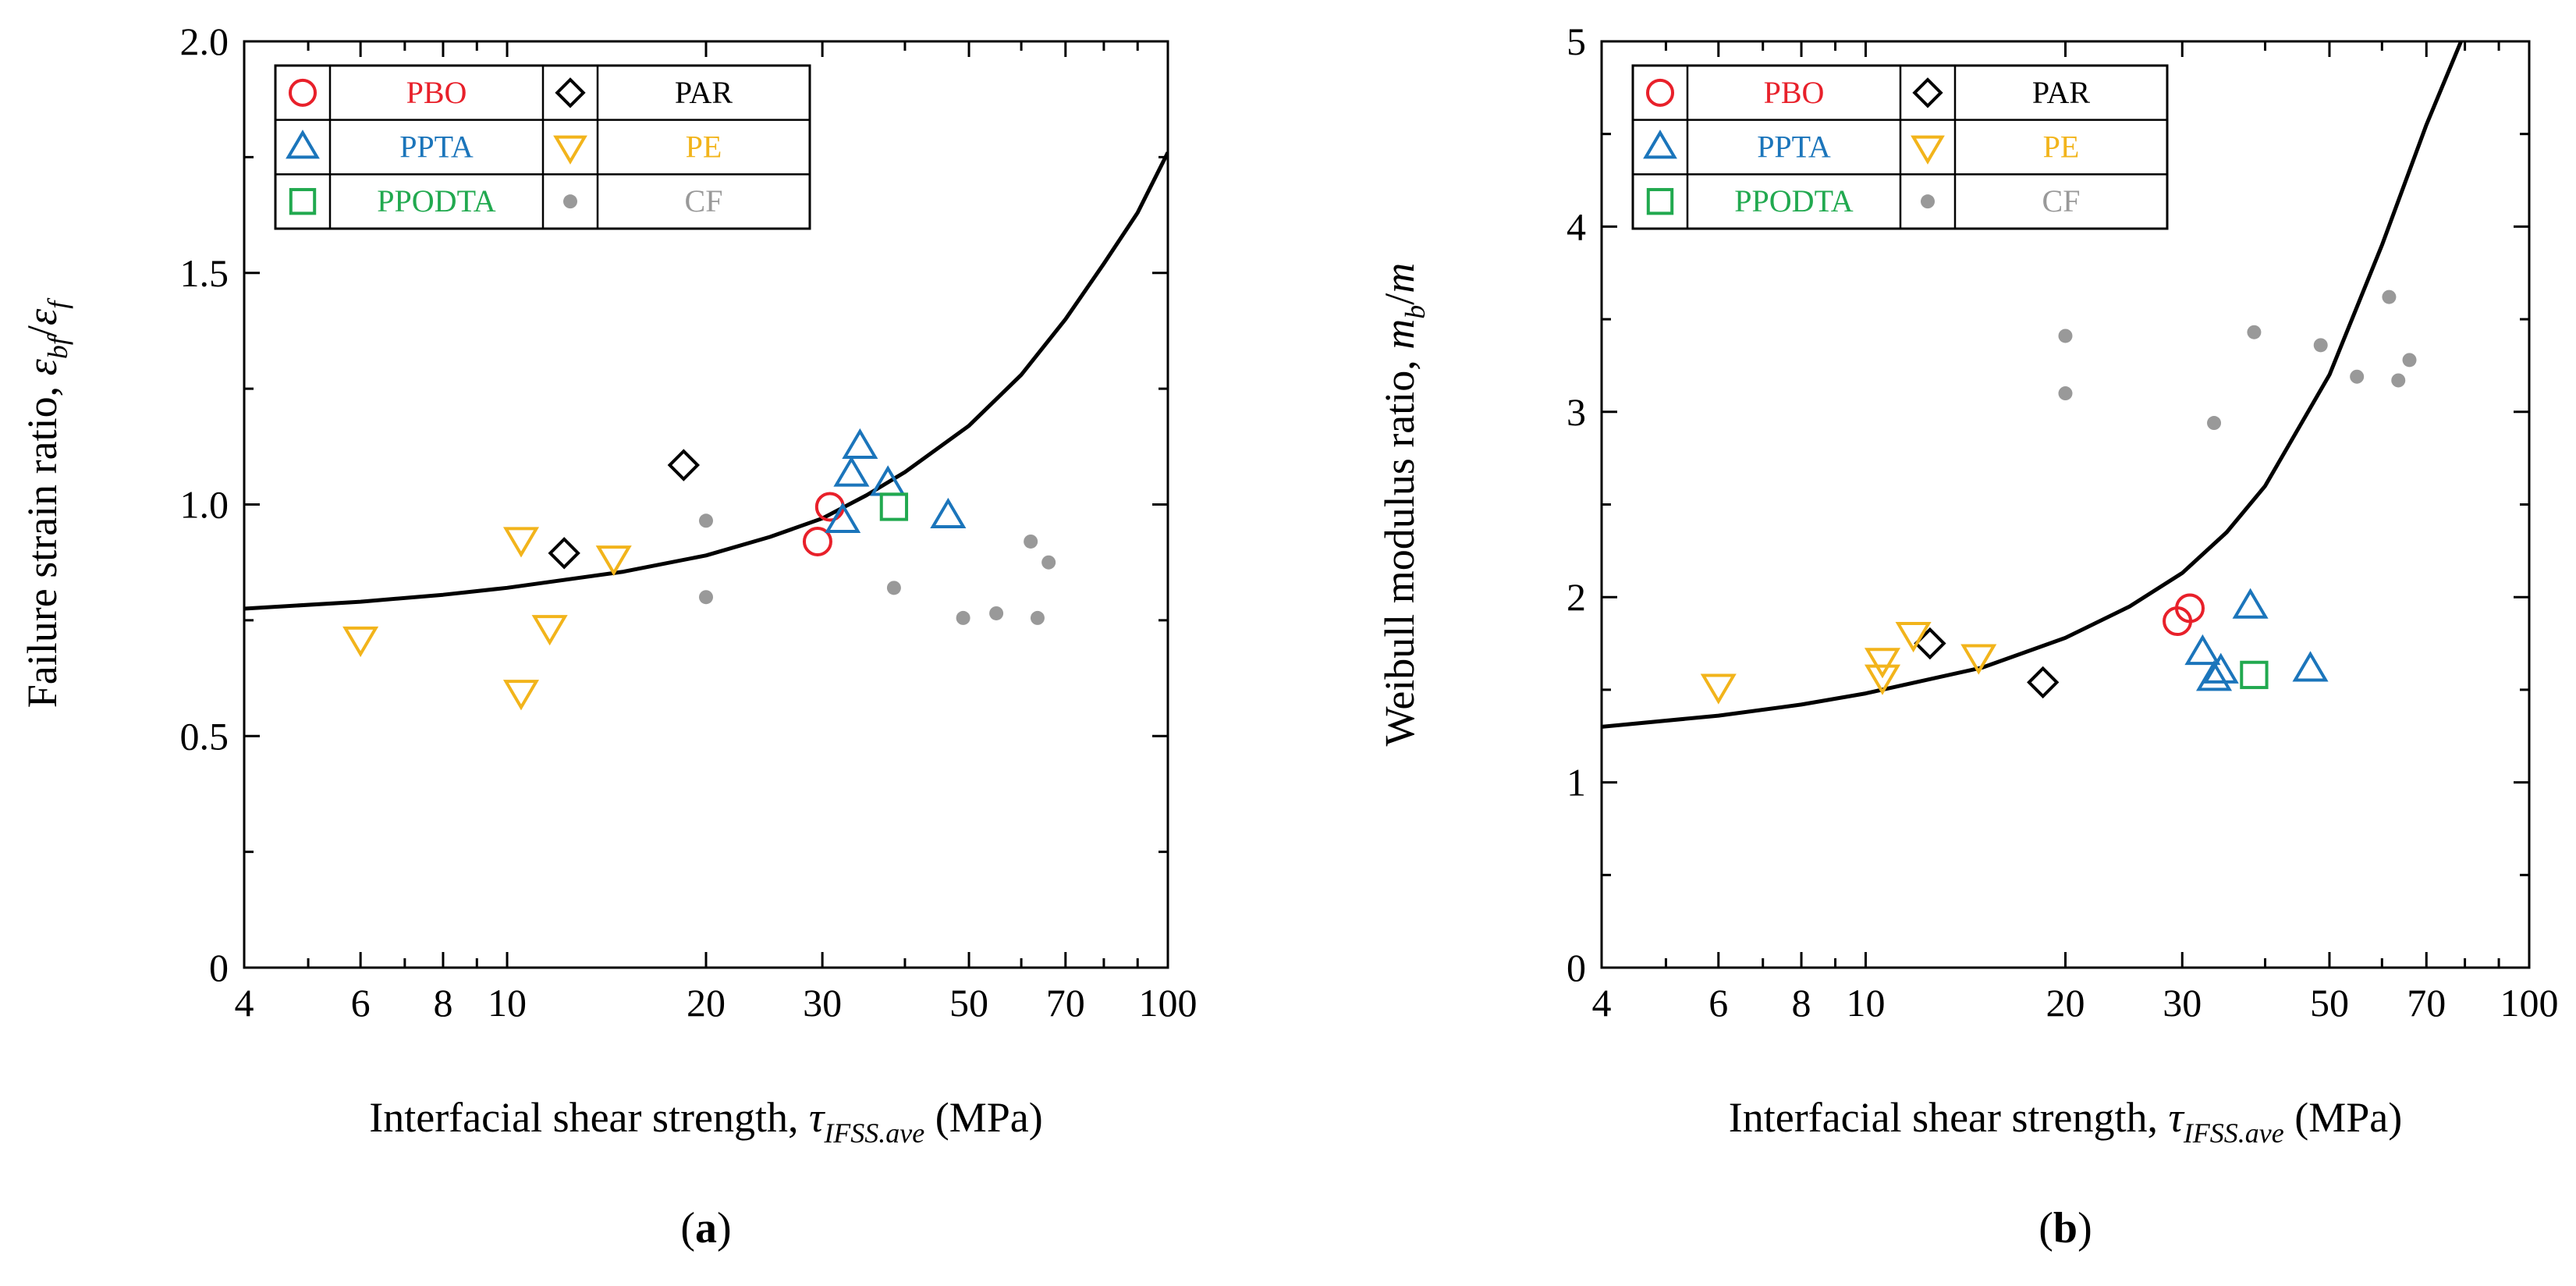 Image resolution: width=2576 pixels, height=1286 pixels. I want to click on y-tick-label: 4, so click(1576, 226).